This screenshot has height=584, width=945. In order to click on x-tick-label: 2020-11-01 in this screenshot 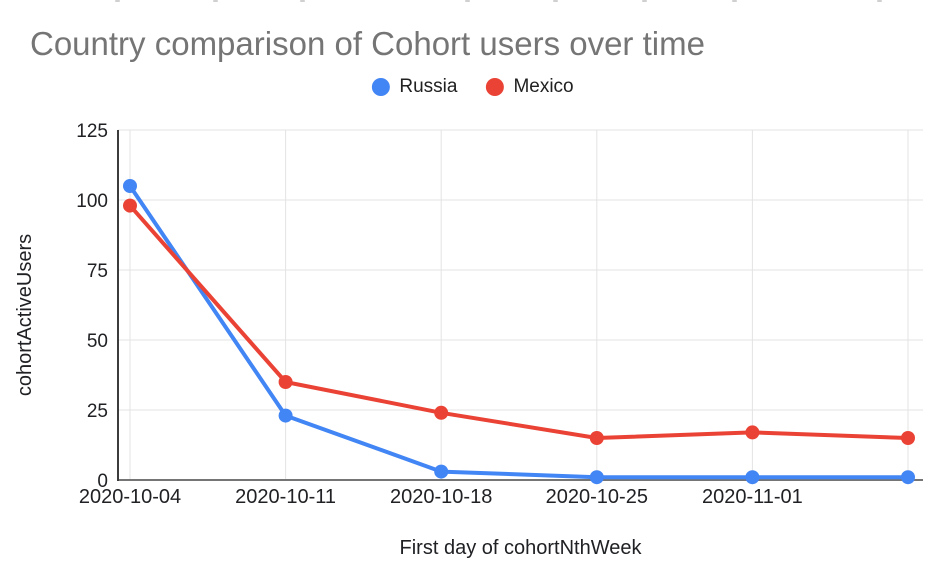, I will do `click(752, 497)`.